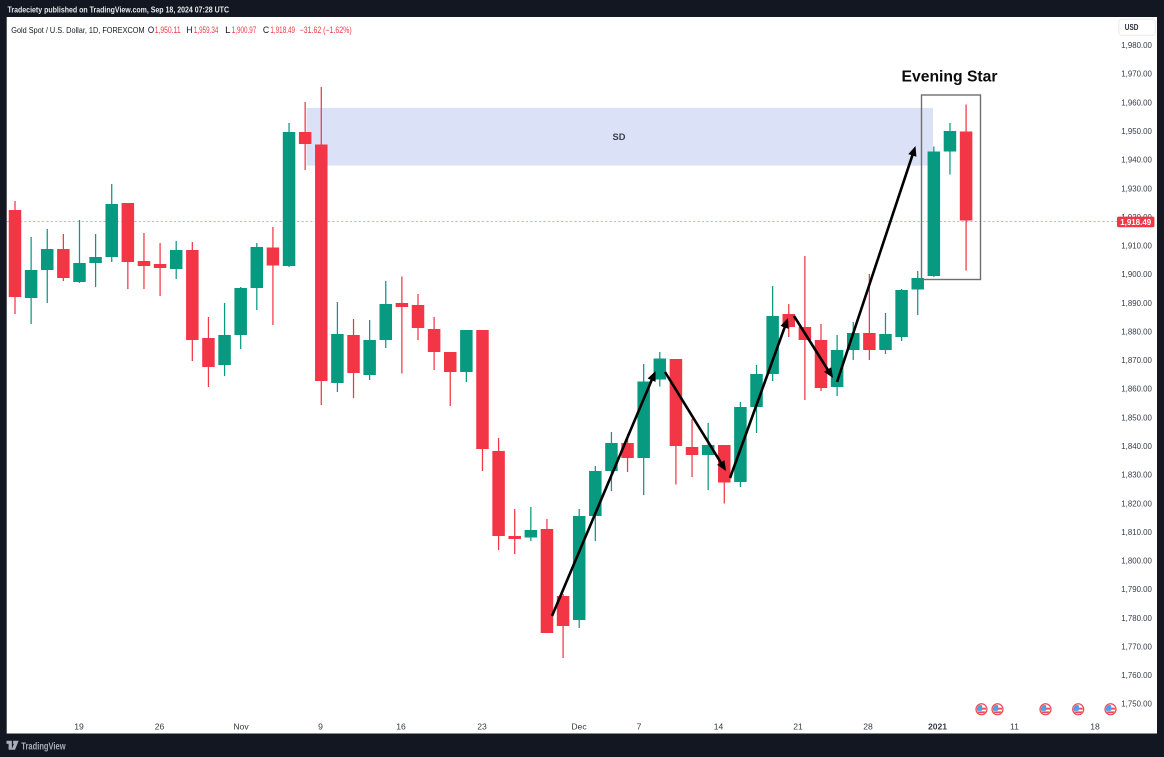 This screenshot has height=757, width=1164. What do you see at coordinates (1136, 303) in the screenshot?
I see `svg-text: 1,890.00` at bounding box center [1136, 303].